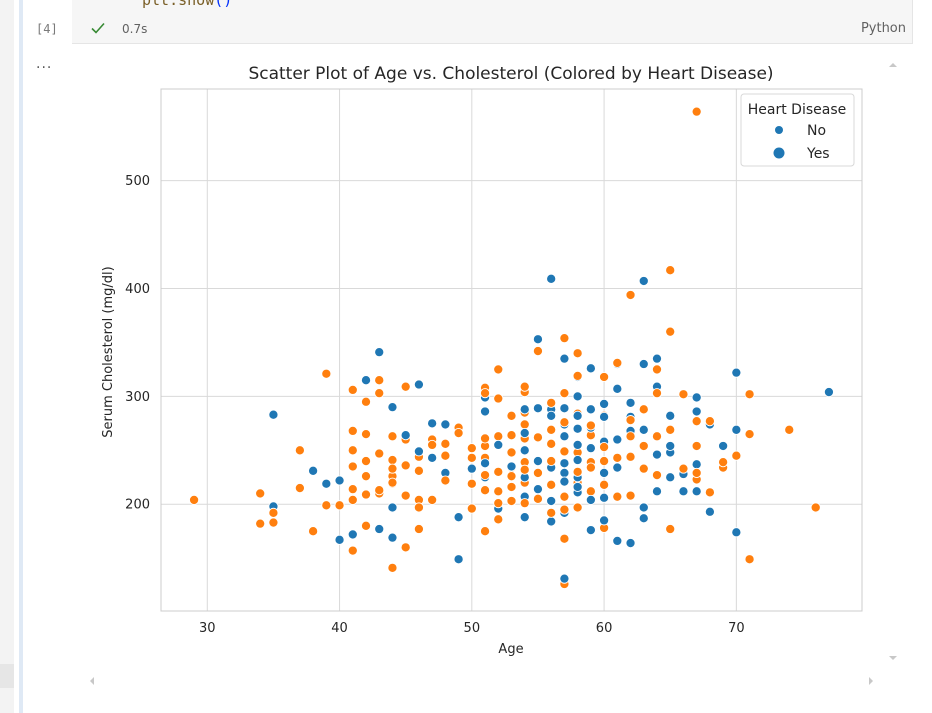 The height and width of the screenshot is (713, 932). Describe the element at coordinates (816, 131) in the screenshot. I see `legend-label-no: No` at that location.